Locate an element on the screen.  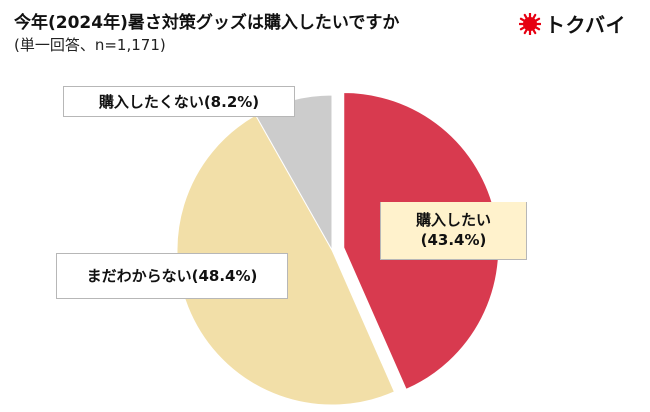
slice-label-not-buy: 購入したくない(8.2%) is located at coordinates (179, 101).